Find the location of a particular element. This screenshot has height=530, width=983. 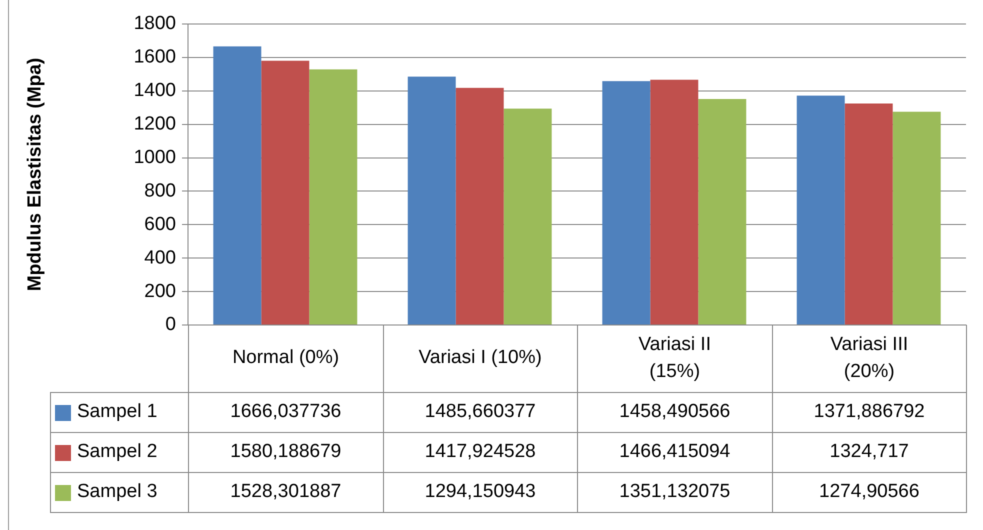

legend-label: Sampel 1 is located at coordinates (117, 412).